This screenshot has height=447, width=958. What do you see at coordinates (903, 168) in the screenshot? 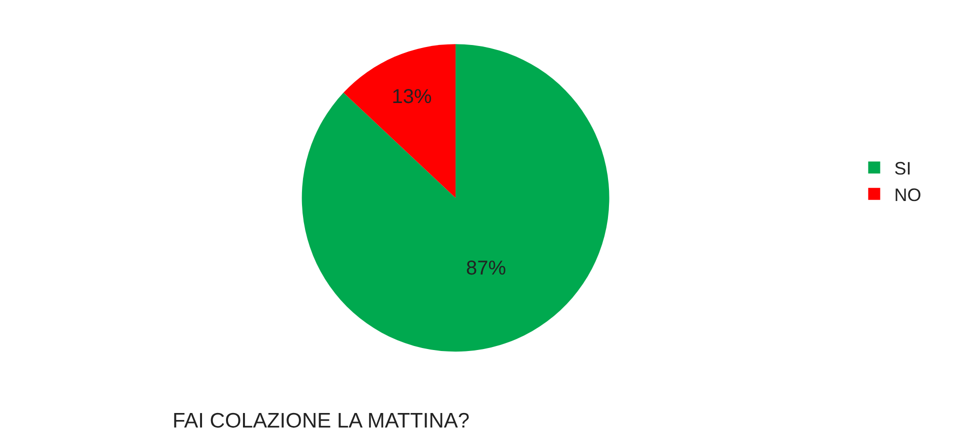
I see `legend-label: SI` at bounding box center [903, 168].